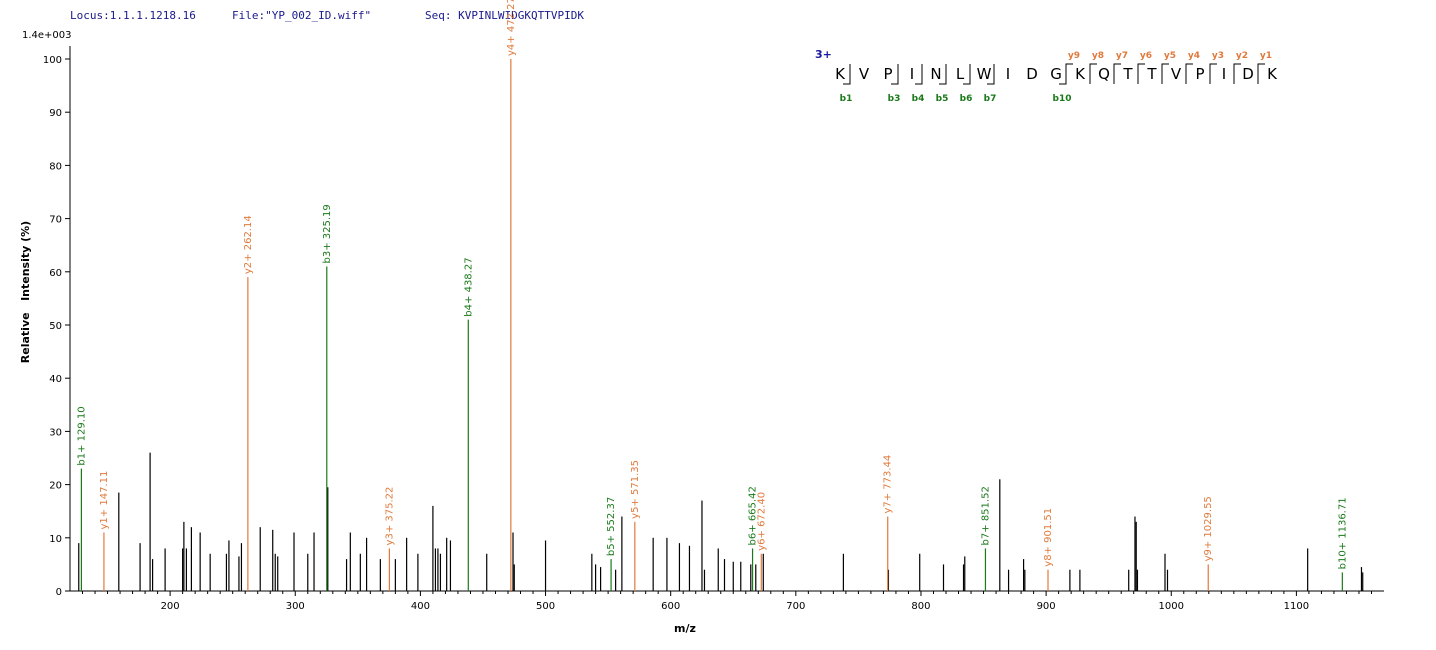 This screenshot has height=650, width=1436. Describe the element at coordinates (846, 99) in the screenshot. I see `b-ion-index-label: b1` at that location.